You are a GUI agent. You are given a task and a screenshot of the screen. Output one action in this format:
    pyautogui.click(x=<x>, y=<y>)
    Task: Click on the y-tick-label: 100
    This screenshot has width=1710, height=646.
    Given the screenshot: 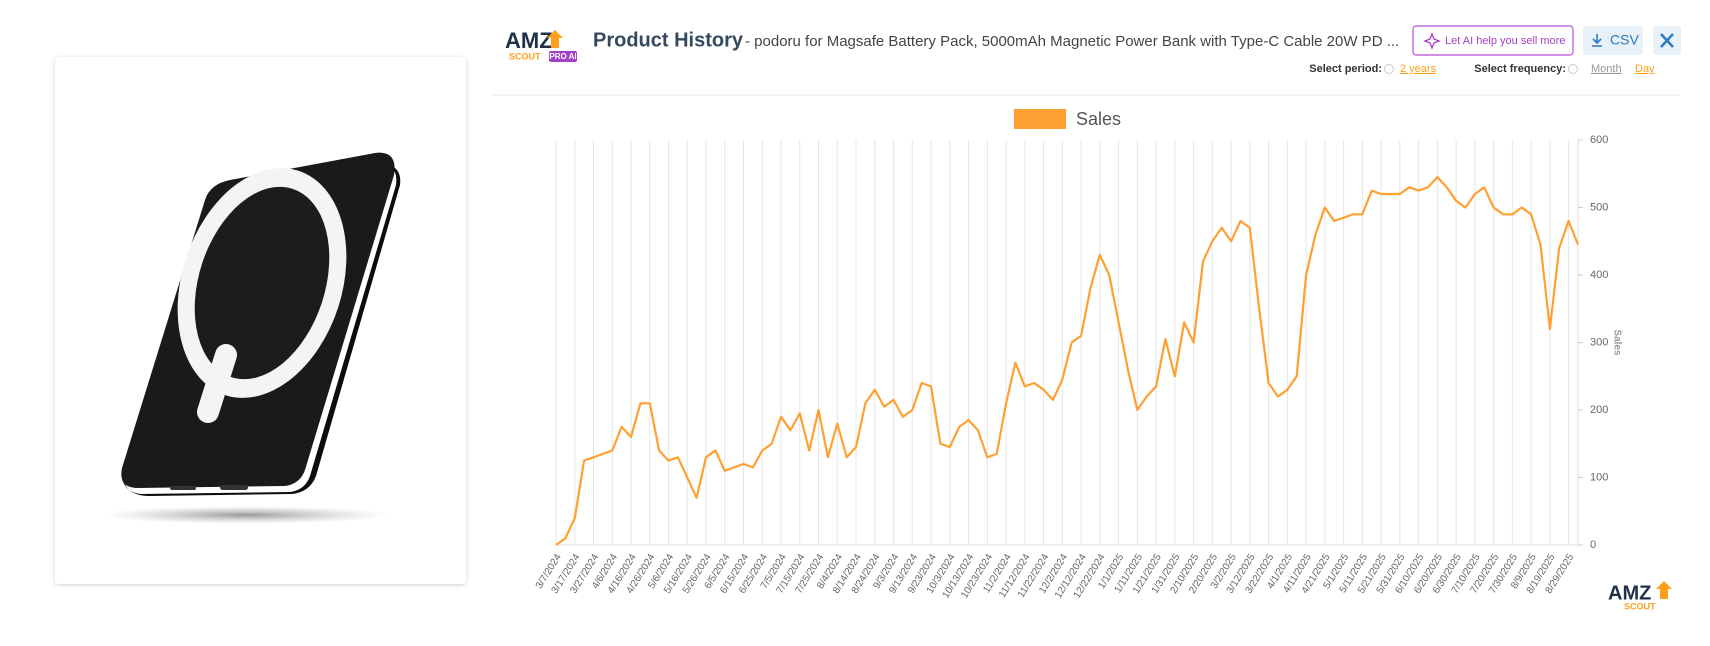 What is the action you would take?
    pyautogui.click(x=1599, y=477)
    